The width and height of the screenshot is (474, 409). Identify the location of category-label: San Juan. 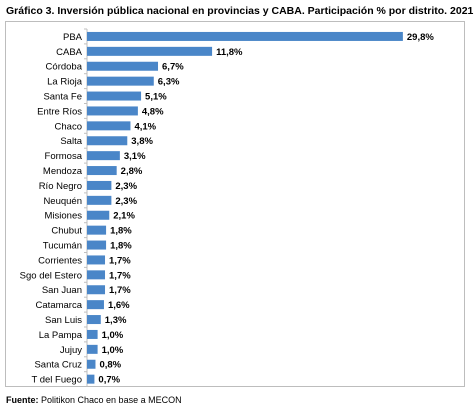
(62, 290).